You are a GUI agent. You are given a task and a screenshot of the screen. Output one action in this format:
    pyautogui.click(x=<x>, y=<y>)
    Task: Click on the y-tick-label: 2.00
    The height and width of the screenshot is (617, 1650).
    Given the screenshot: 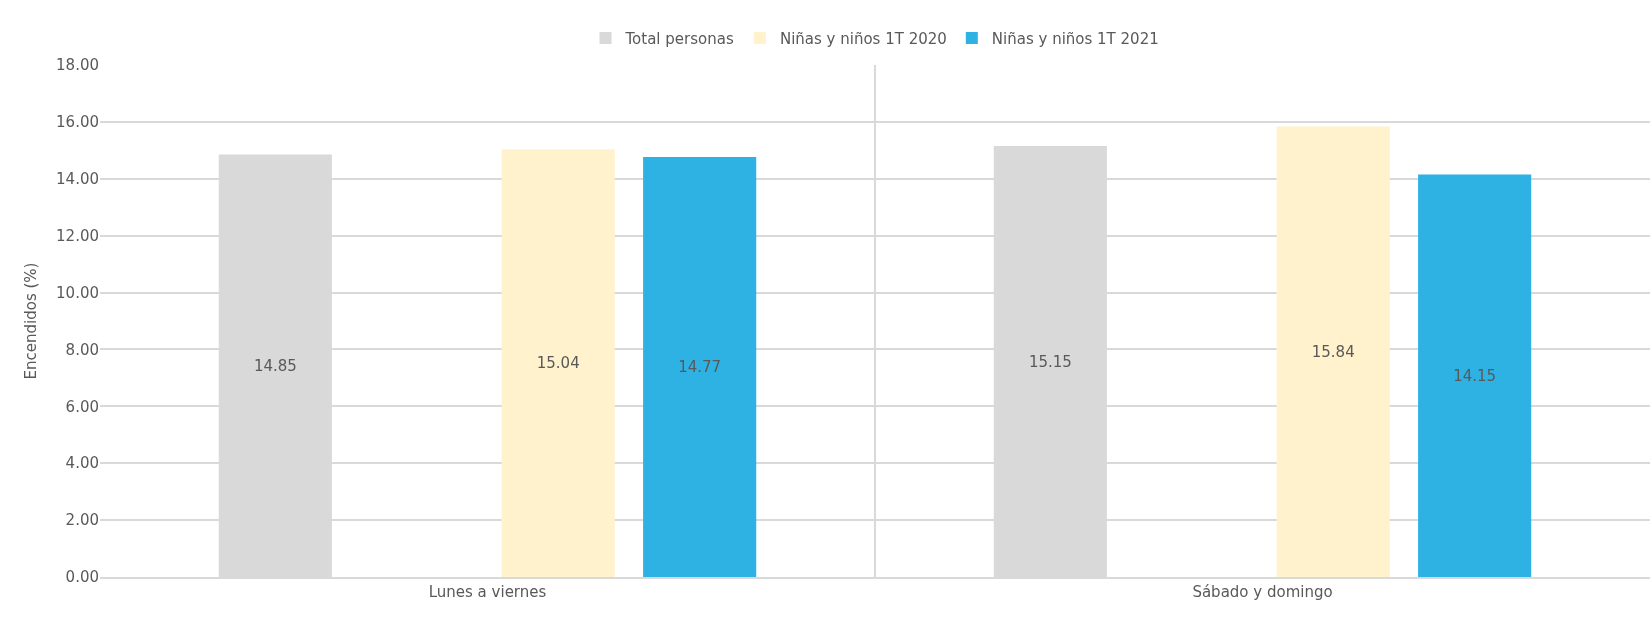 What is the action you would take?
    pyautogui.click(x=82, y=520)
    